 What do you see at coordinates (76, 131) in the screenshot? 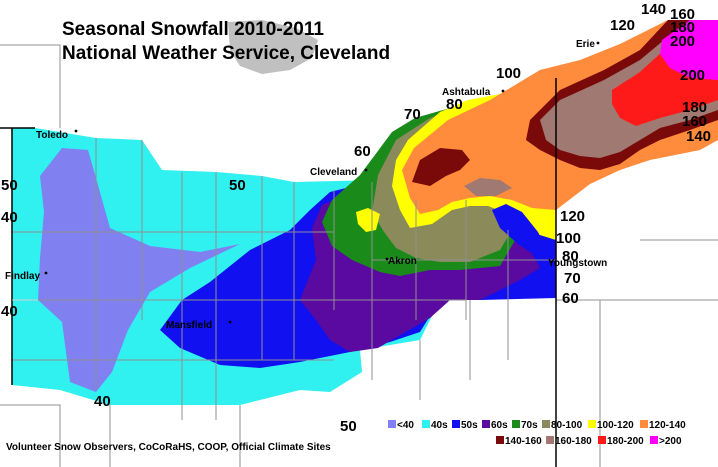
I see `city-dot-toledo` at bounding box center [76, 131].